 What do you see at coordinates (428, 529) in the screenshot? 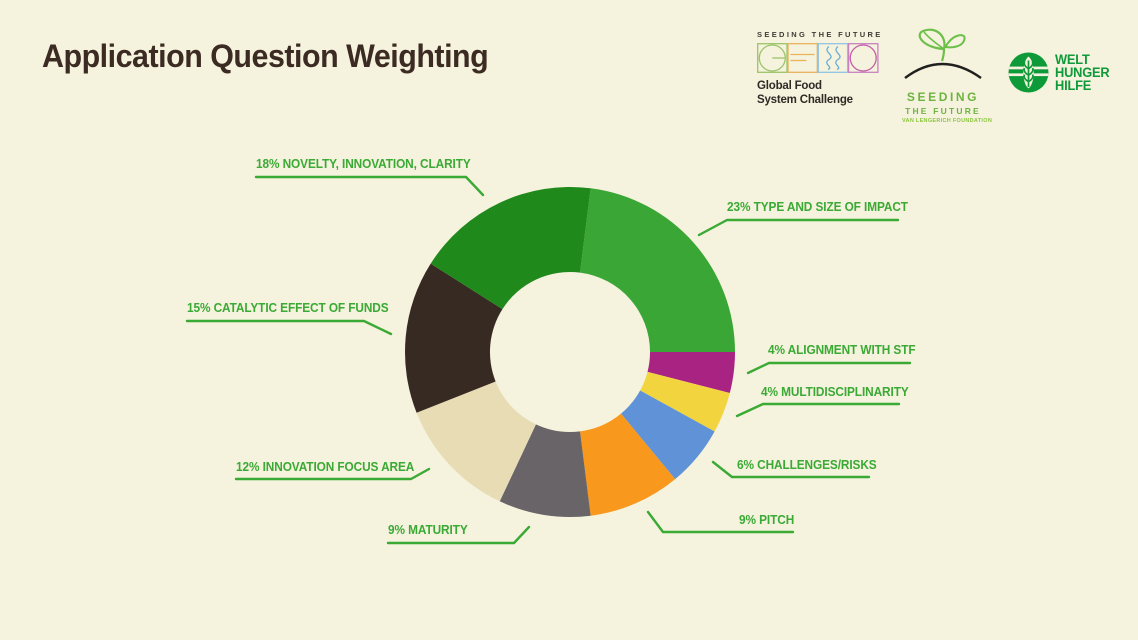
I see `label-maturity: 9% MATURITY` at bounding box center [428, 529].